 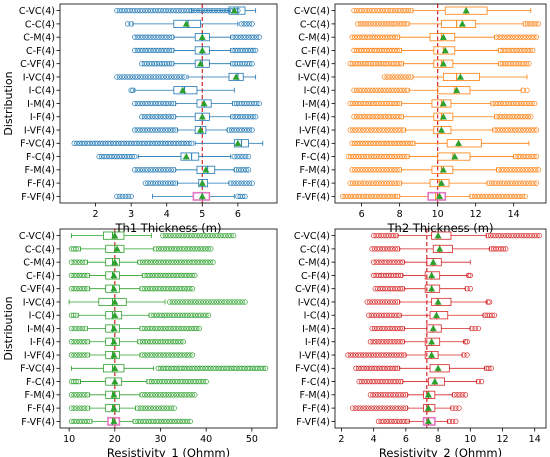 I want to click on box-C-VC(4), so click(x=441, y=10).